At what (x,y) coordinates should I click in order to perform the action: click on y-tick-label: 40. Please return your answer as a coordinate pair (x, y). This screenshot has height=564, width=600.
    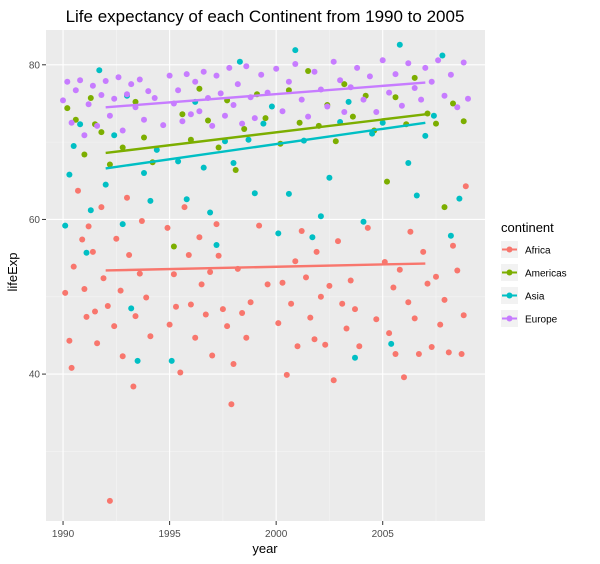
    Looking at the image, I should click on (35, 375).